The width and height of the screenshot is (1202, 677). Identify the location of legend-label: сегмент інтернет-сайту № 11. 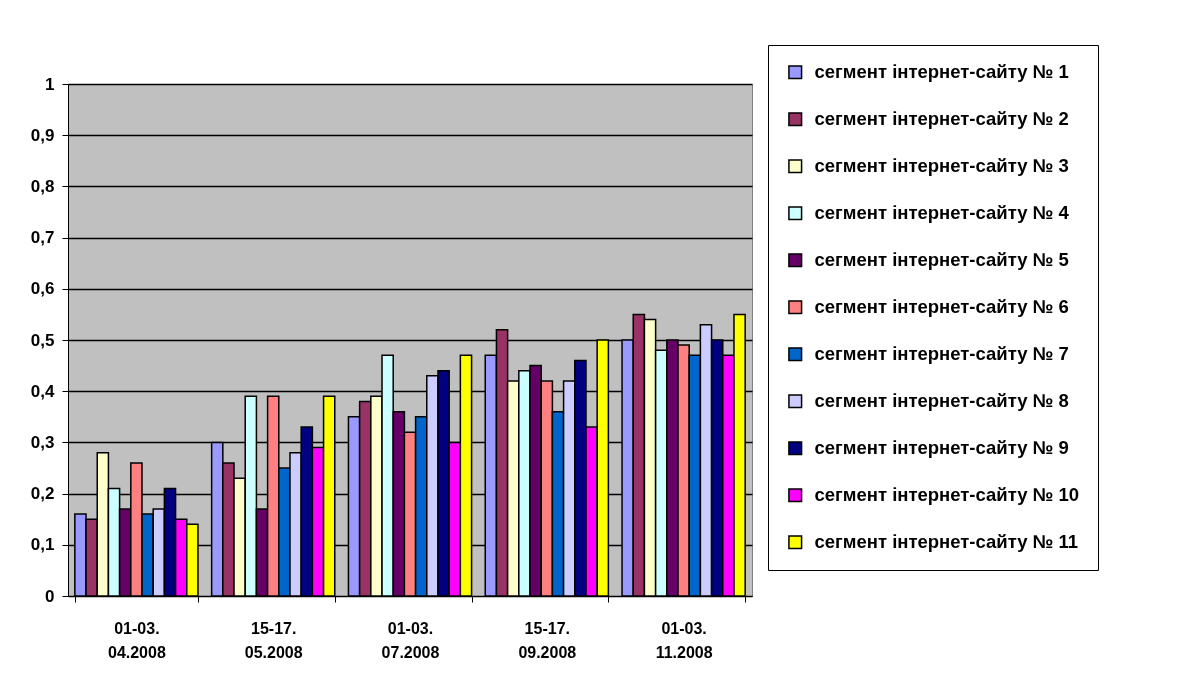
(946, 542).